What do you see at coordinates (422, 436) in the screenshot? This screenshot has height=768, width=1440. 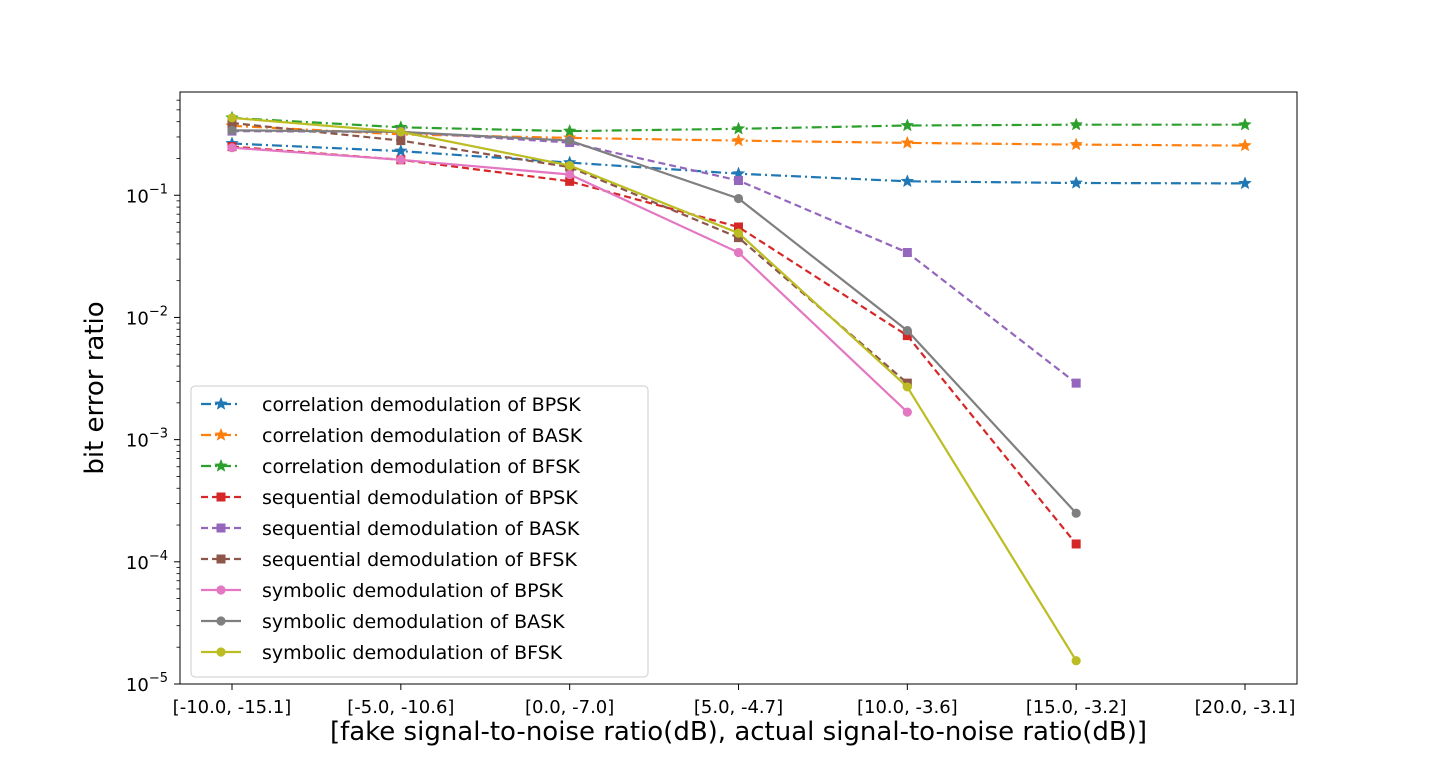 I see `legend-label: correlation demodulation of BASK` at bounding box center [422, 436].